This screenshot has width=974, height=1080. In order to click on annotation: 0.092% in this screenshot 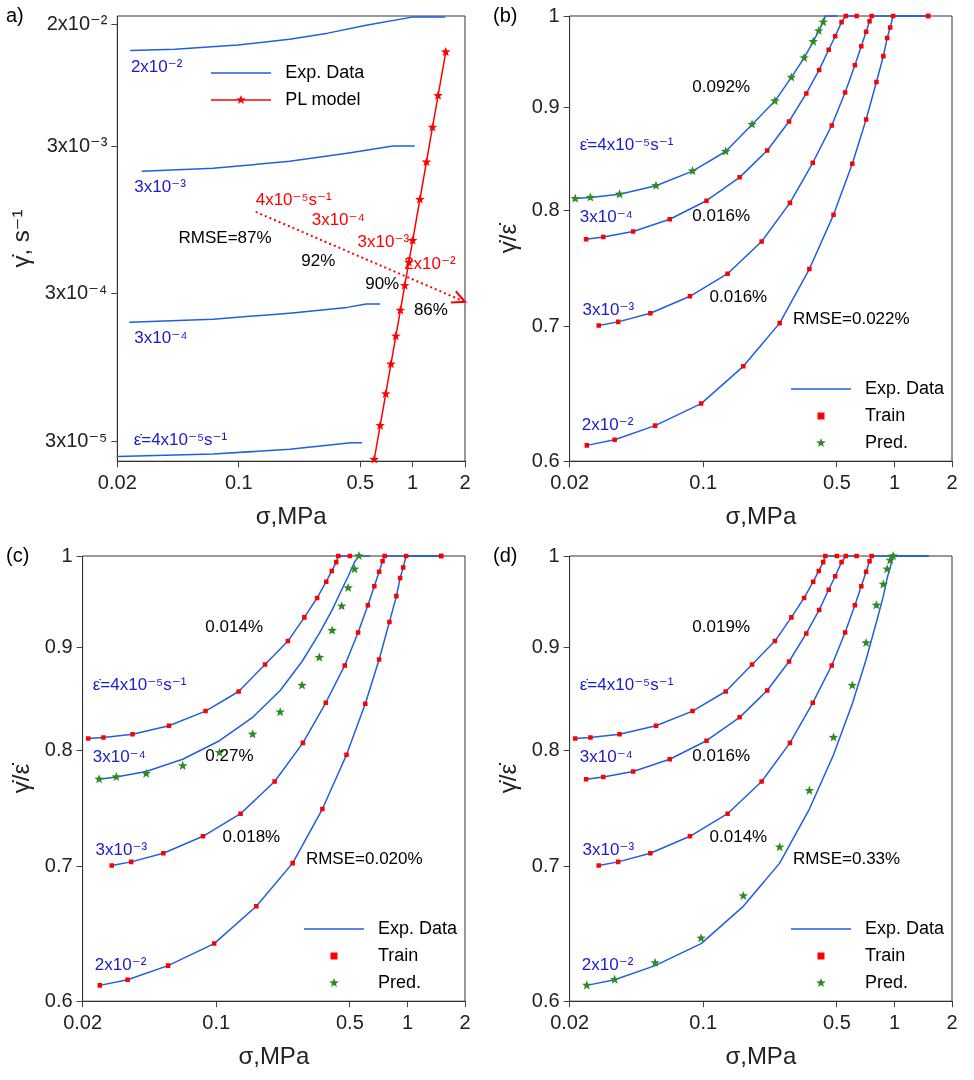, I will do `click(721, 87)`.